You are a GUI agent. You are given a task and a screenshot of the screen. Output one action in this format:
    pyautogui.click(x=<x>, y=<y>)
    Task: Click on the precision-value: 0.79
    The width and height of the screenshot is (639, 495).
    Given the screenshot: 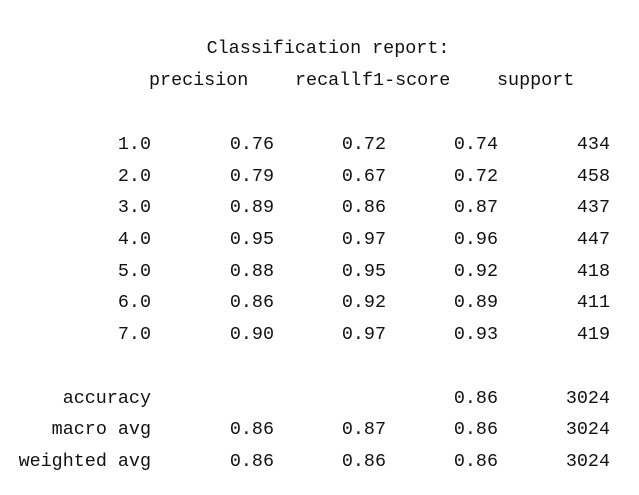 What is the action you would take?
    pyautogui.click(x=251, y=176)
    